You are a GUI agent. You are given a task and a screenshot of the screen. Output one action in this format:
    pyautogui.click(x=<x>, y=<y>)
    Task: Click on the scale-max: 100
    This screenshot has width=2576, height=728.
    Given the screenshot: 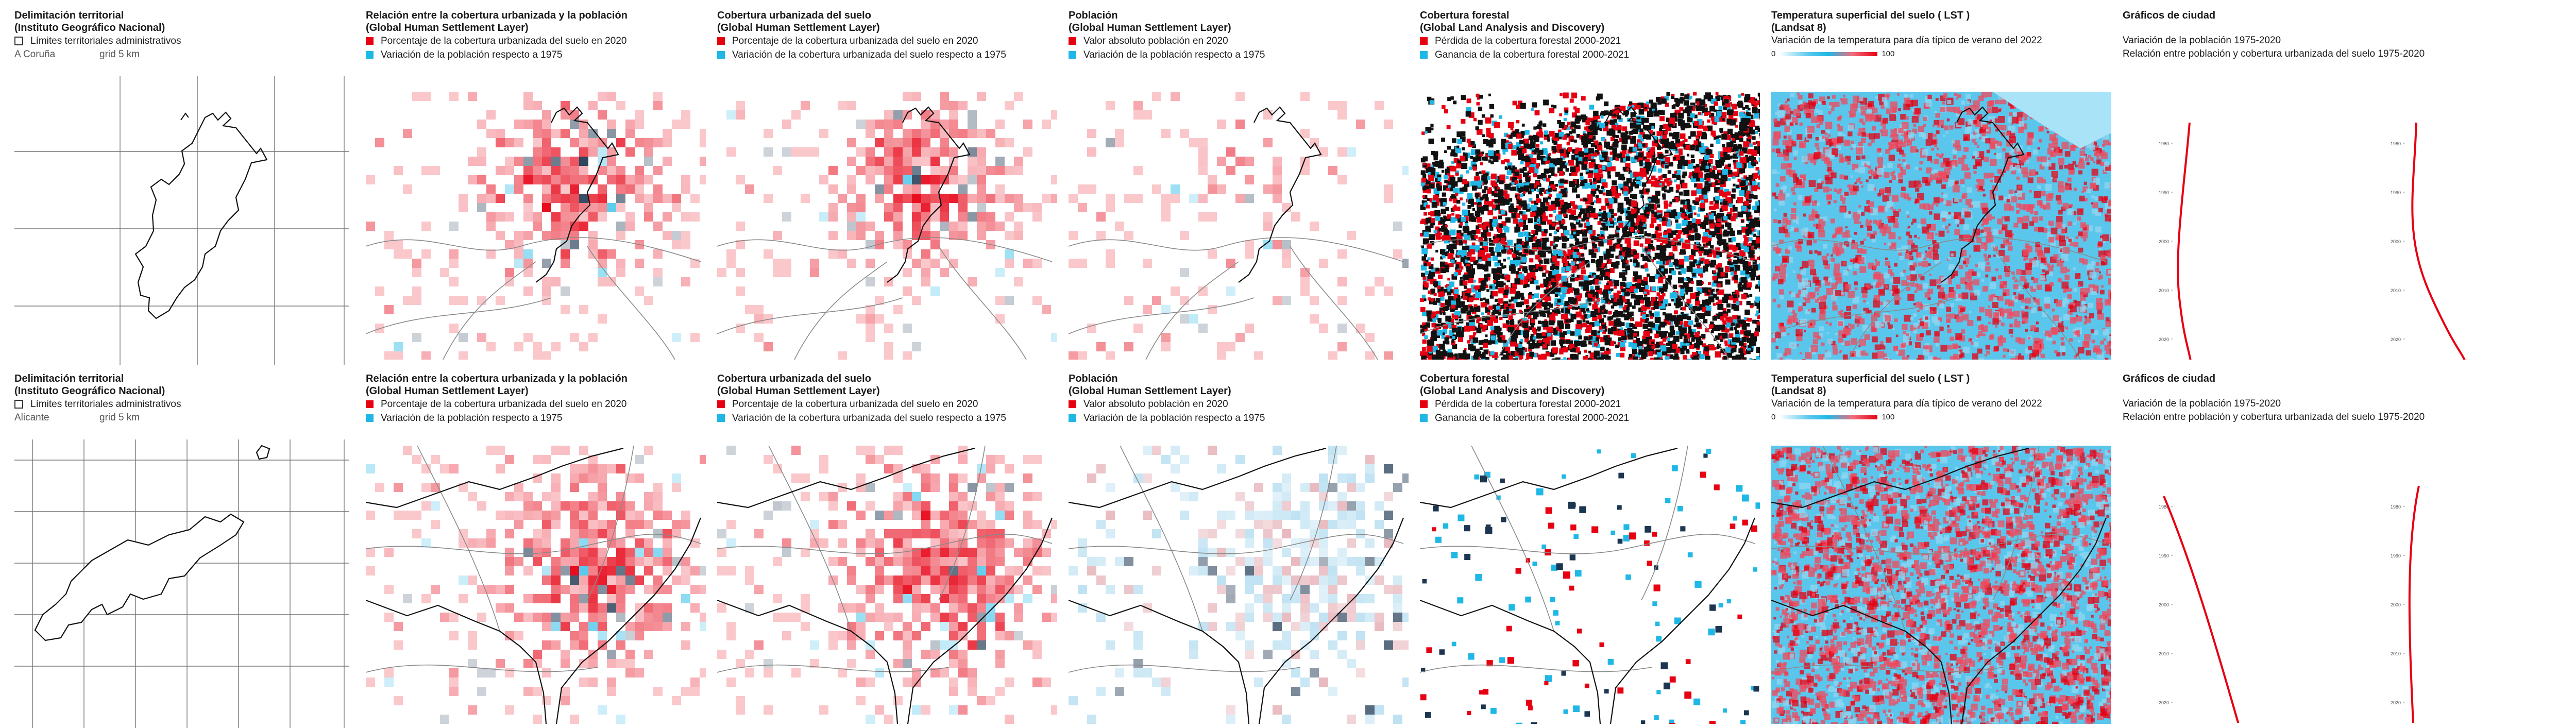 What is the action you would take?
    pyautogui.click(x=1888, y=417)
    